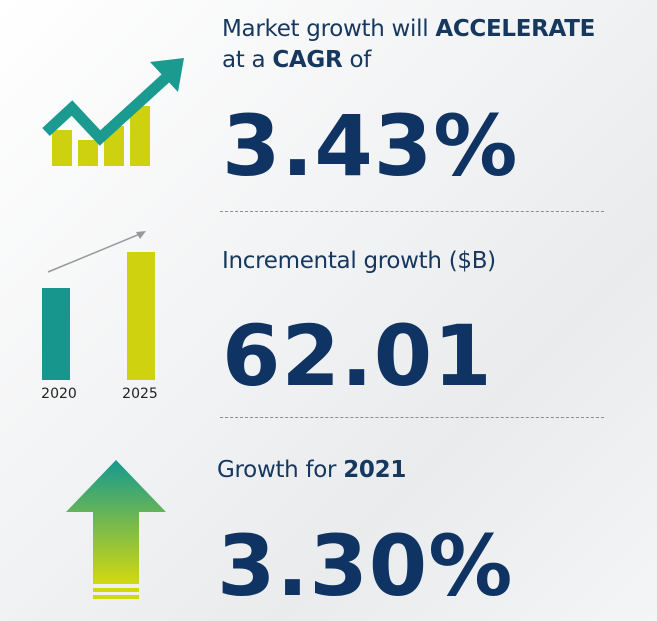 The height and width of the screenshot is (621, 657). Describe the element at coordinates (370, 146) in the screenshot. I see `cagr-value: 3.43%` at that location.